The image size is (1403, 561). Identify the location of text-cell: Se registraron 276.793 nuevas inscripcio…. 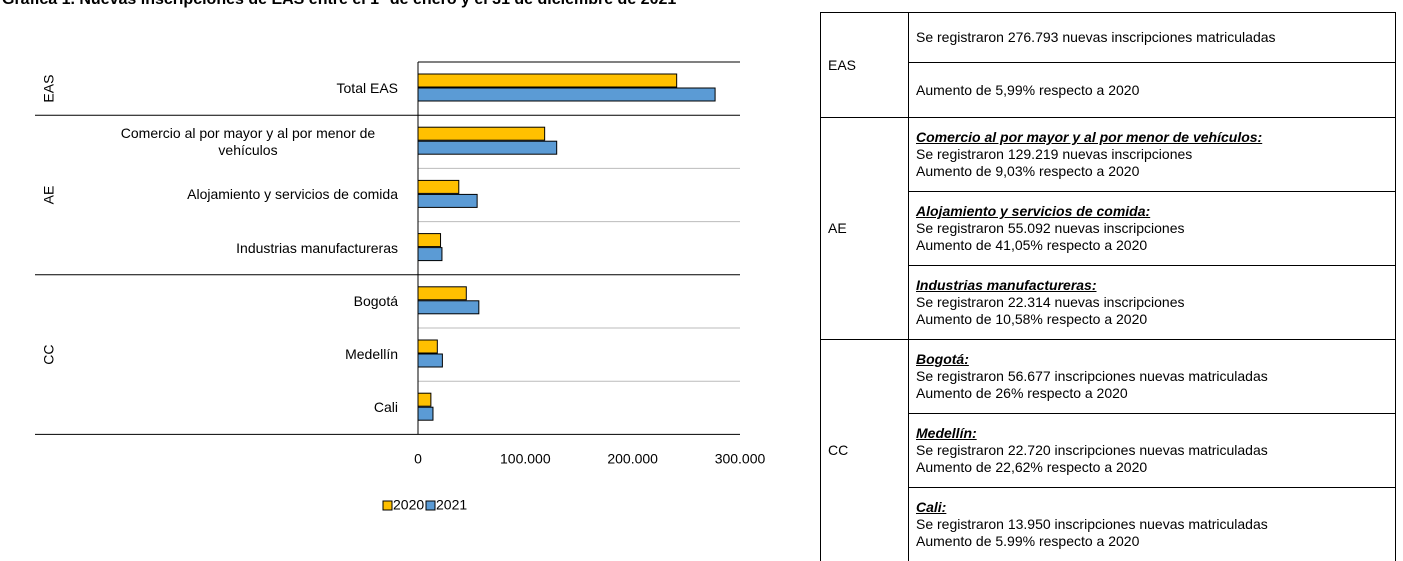
(1152, 37).